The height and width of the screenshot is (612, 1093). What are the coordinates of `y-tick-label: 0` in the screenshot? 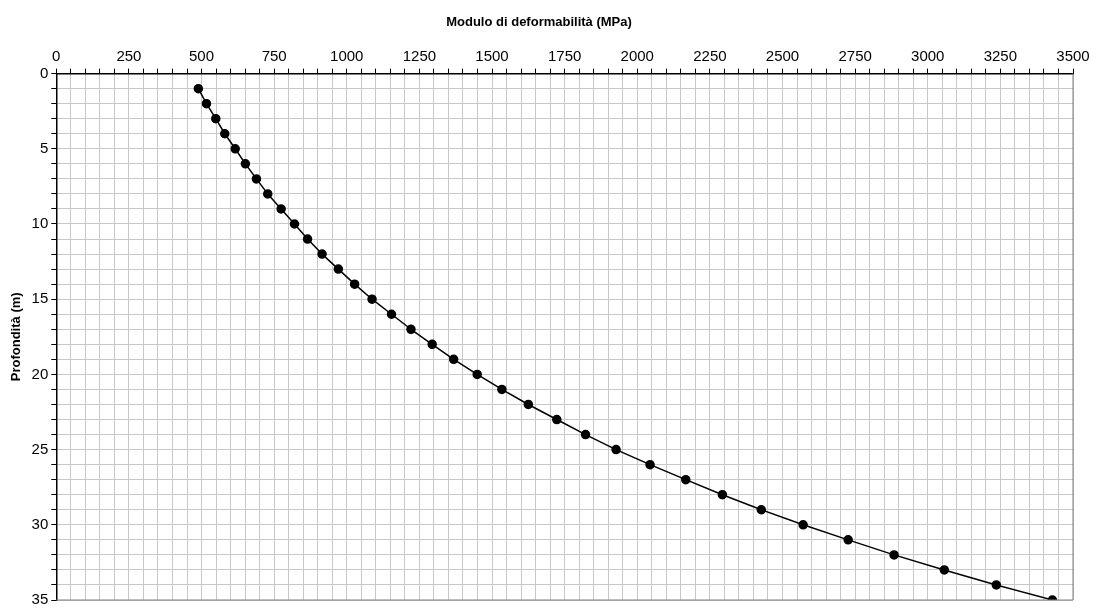 It's located at (44, 72).